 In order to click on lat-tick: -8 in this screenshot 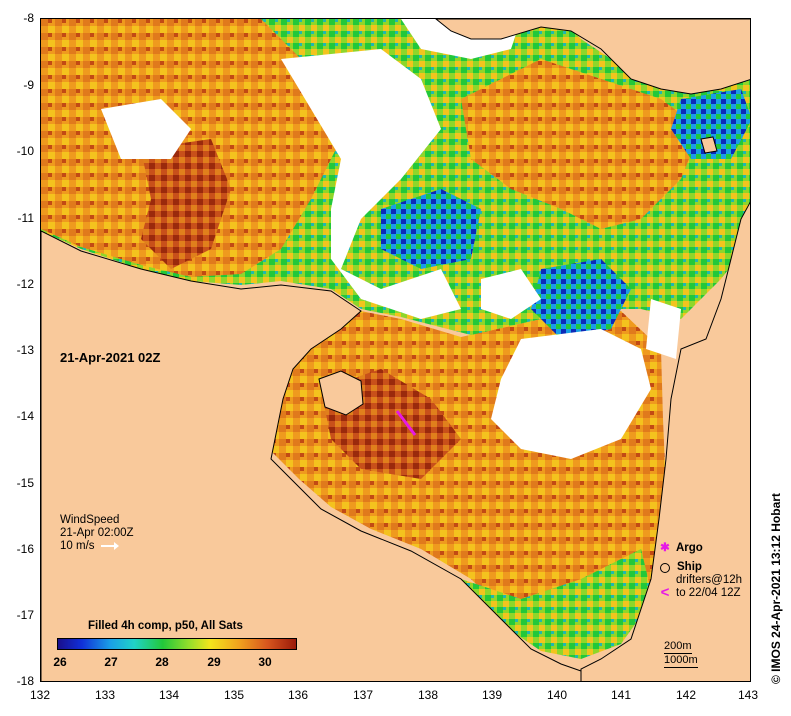, I will do `click(28, 18)`.